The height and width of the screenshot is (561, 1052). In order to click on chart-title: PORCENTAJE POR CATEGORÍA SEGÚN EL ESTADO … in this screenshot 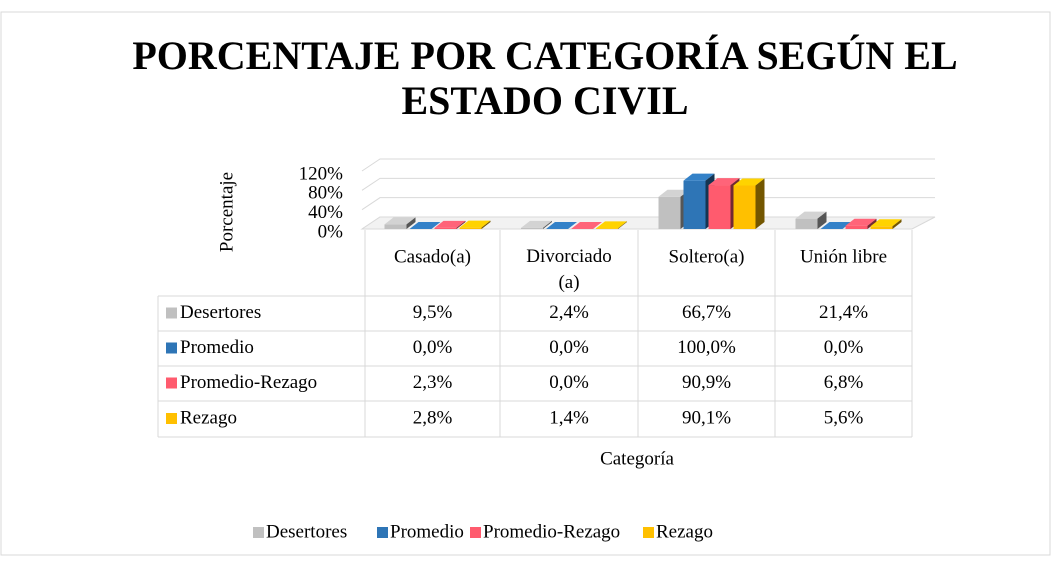, I will do `click(544, 78)`.